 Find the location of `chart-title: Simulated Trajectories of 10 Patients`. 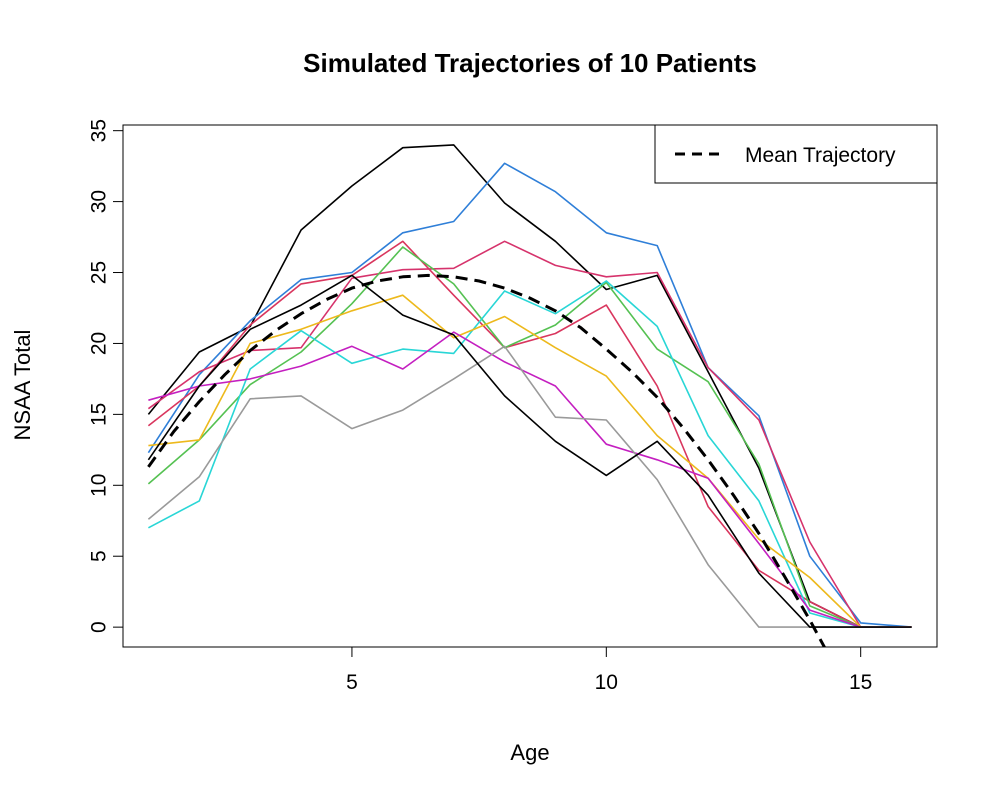

chart-title: Simulated Trajectories of 10 Patients is located at coordinates (530, 63).